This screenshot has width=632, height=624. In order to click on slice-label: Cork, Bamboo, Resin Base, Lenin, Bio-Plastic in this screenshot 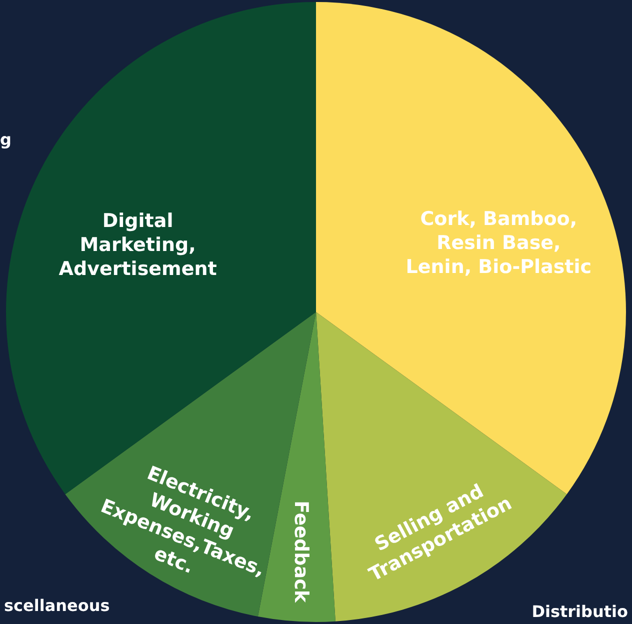, I will do `click(499, 243)`.